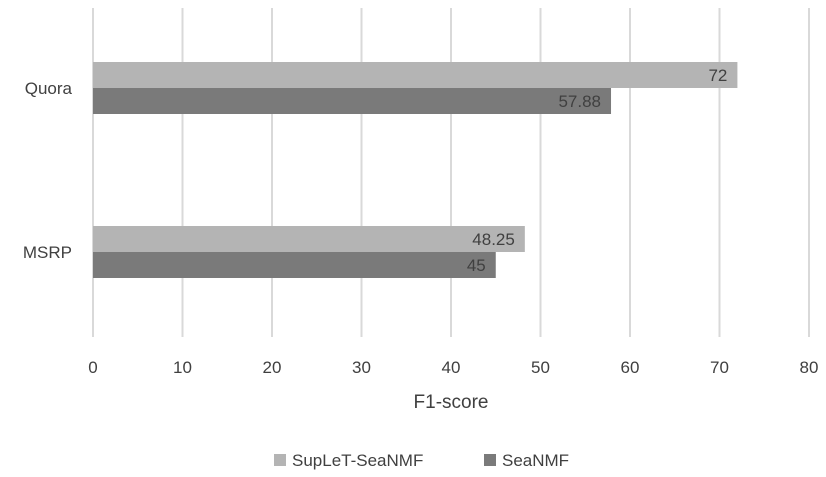  What do you see at coordinates (182, 367) in the screenshot?
I see `x-tick-label: 10` at bounding box center [182, 367].